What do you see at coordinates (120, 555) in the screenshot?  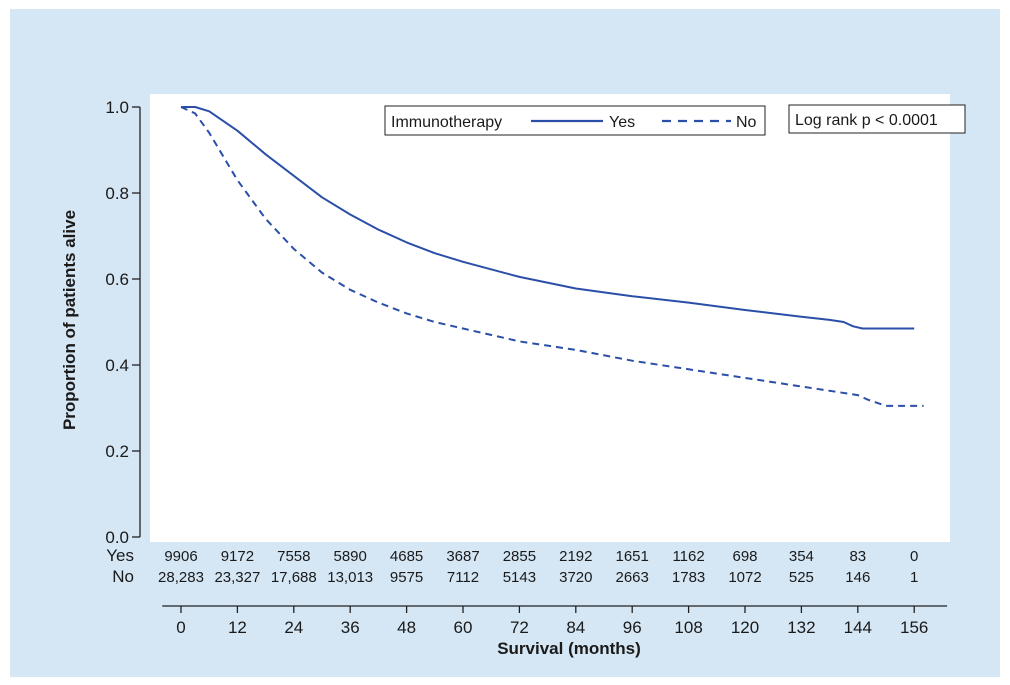 I see `risk-row-label: Yes` at bounding box center [120, 555].